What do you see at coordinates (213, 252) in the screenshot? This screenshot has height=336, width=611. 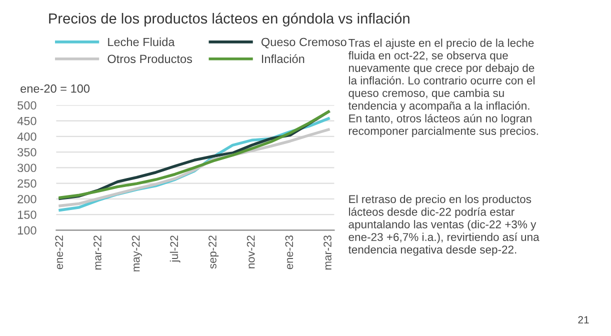 I see `x-tick-label: sep-22` at bounding box center [213, 252].